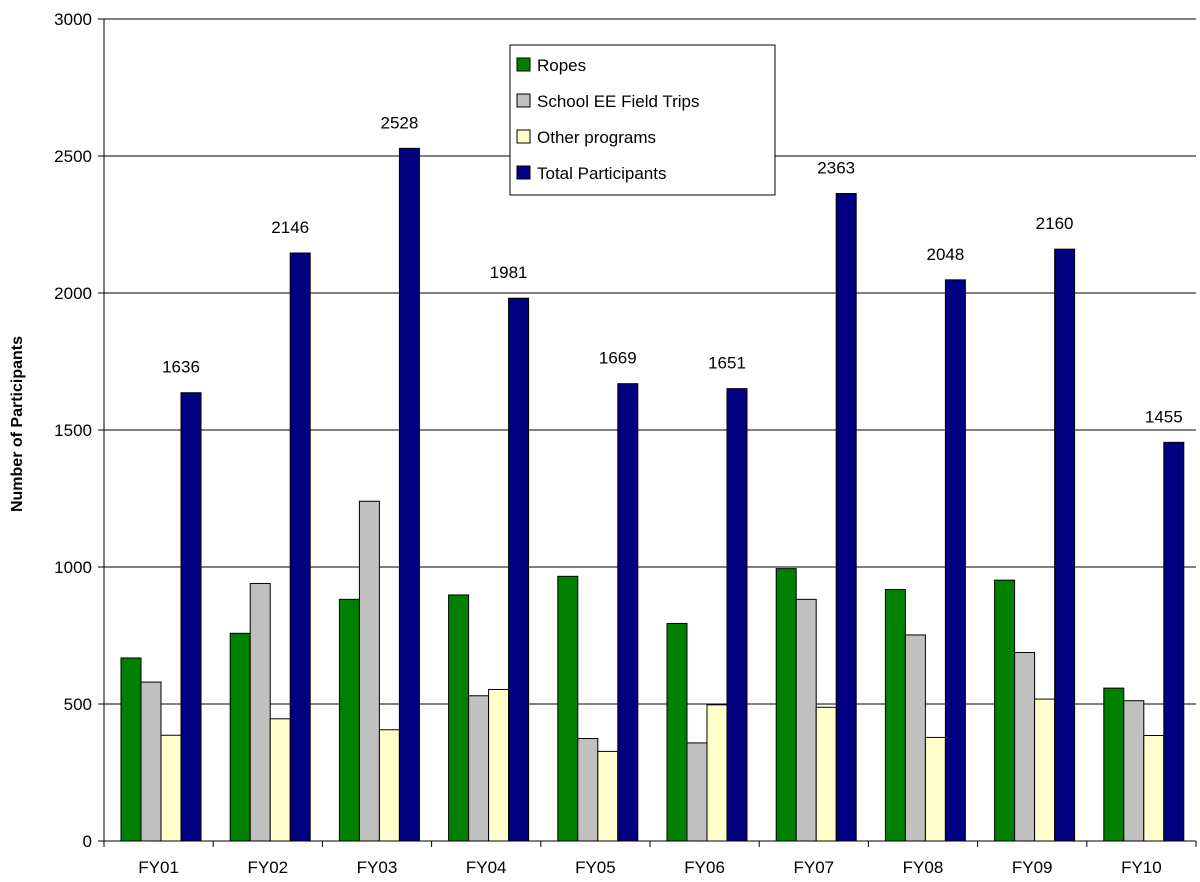 This screenshot has height=882, width=1200. Describe the element at coordinates (704, 867) in the screenshot. I see `x-tick-label: FY06` at that location.